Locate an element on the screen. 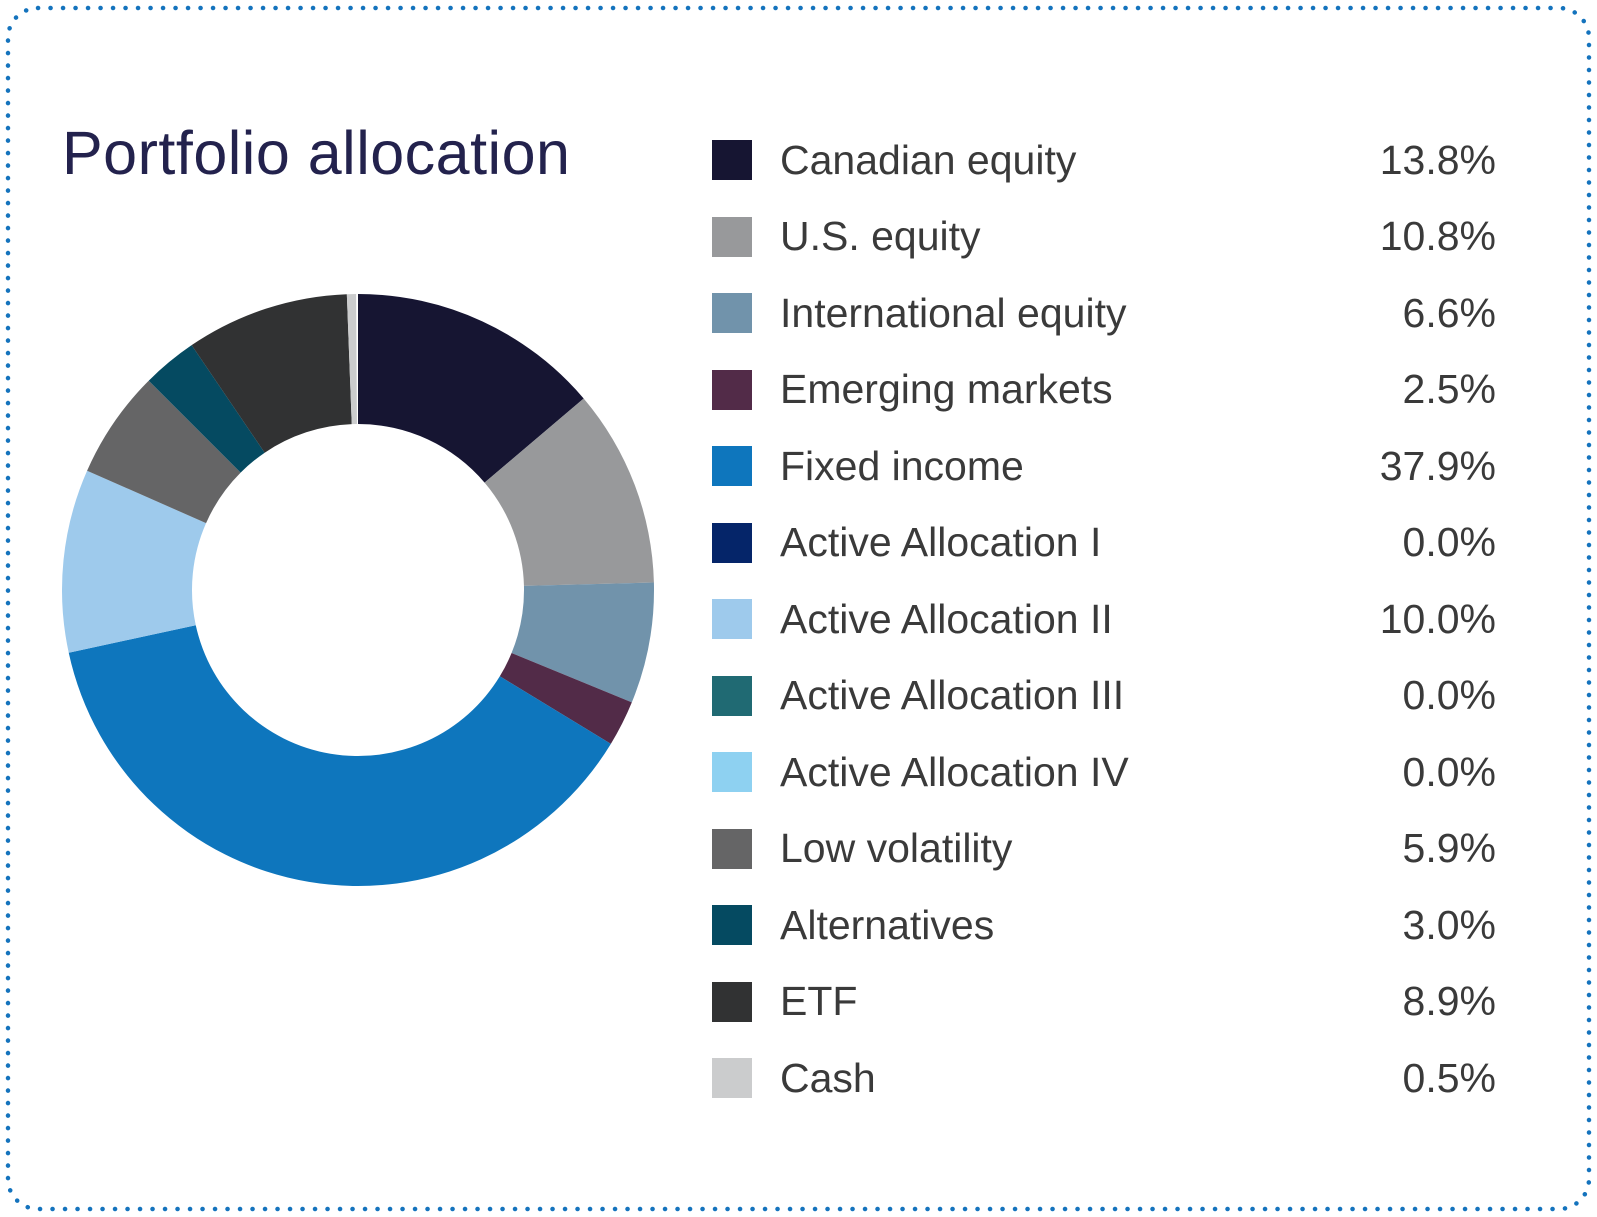 Image resolution: width=1597 pixels, height=1217 pixels. legend-label: ETF is located at coordinates (819, 1001).